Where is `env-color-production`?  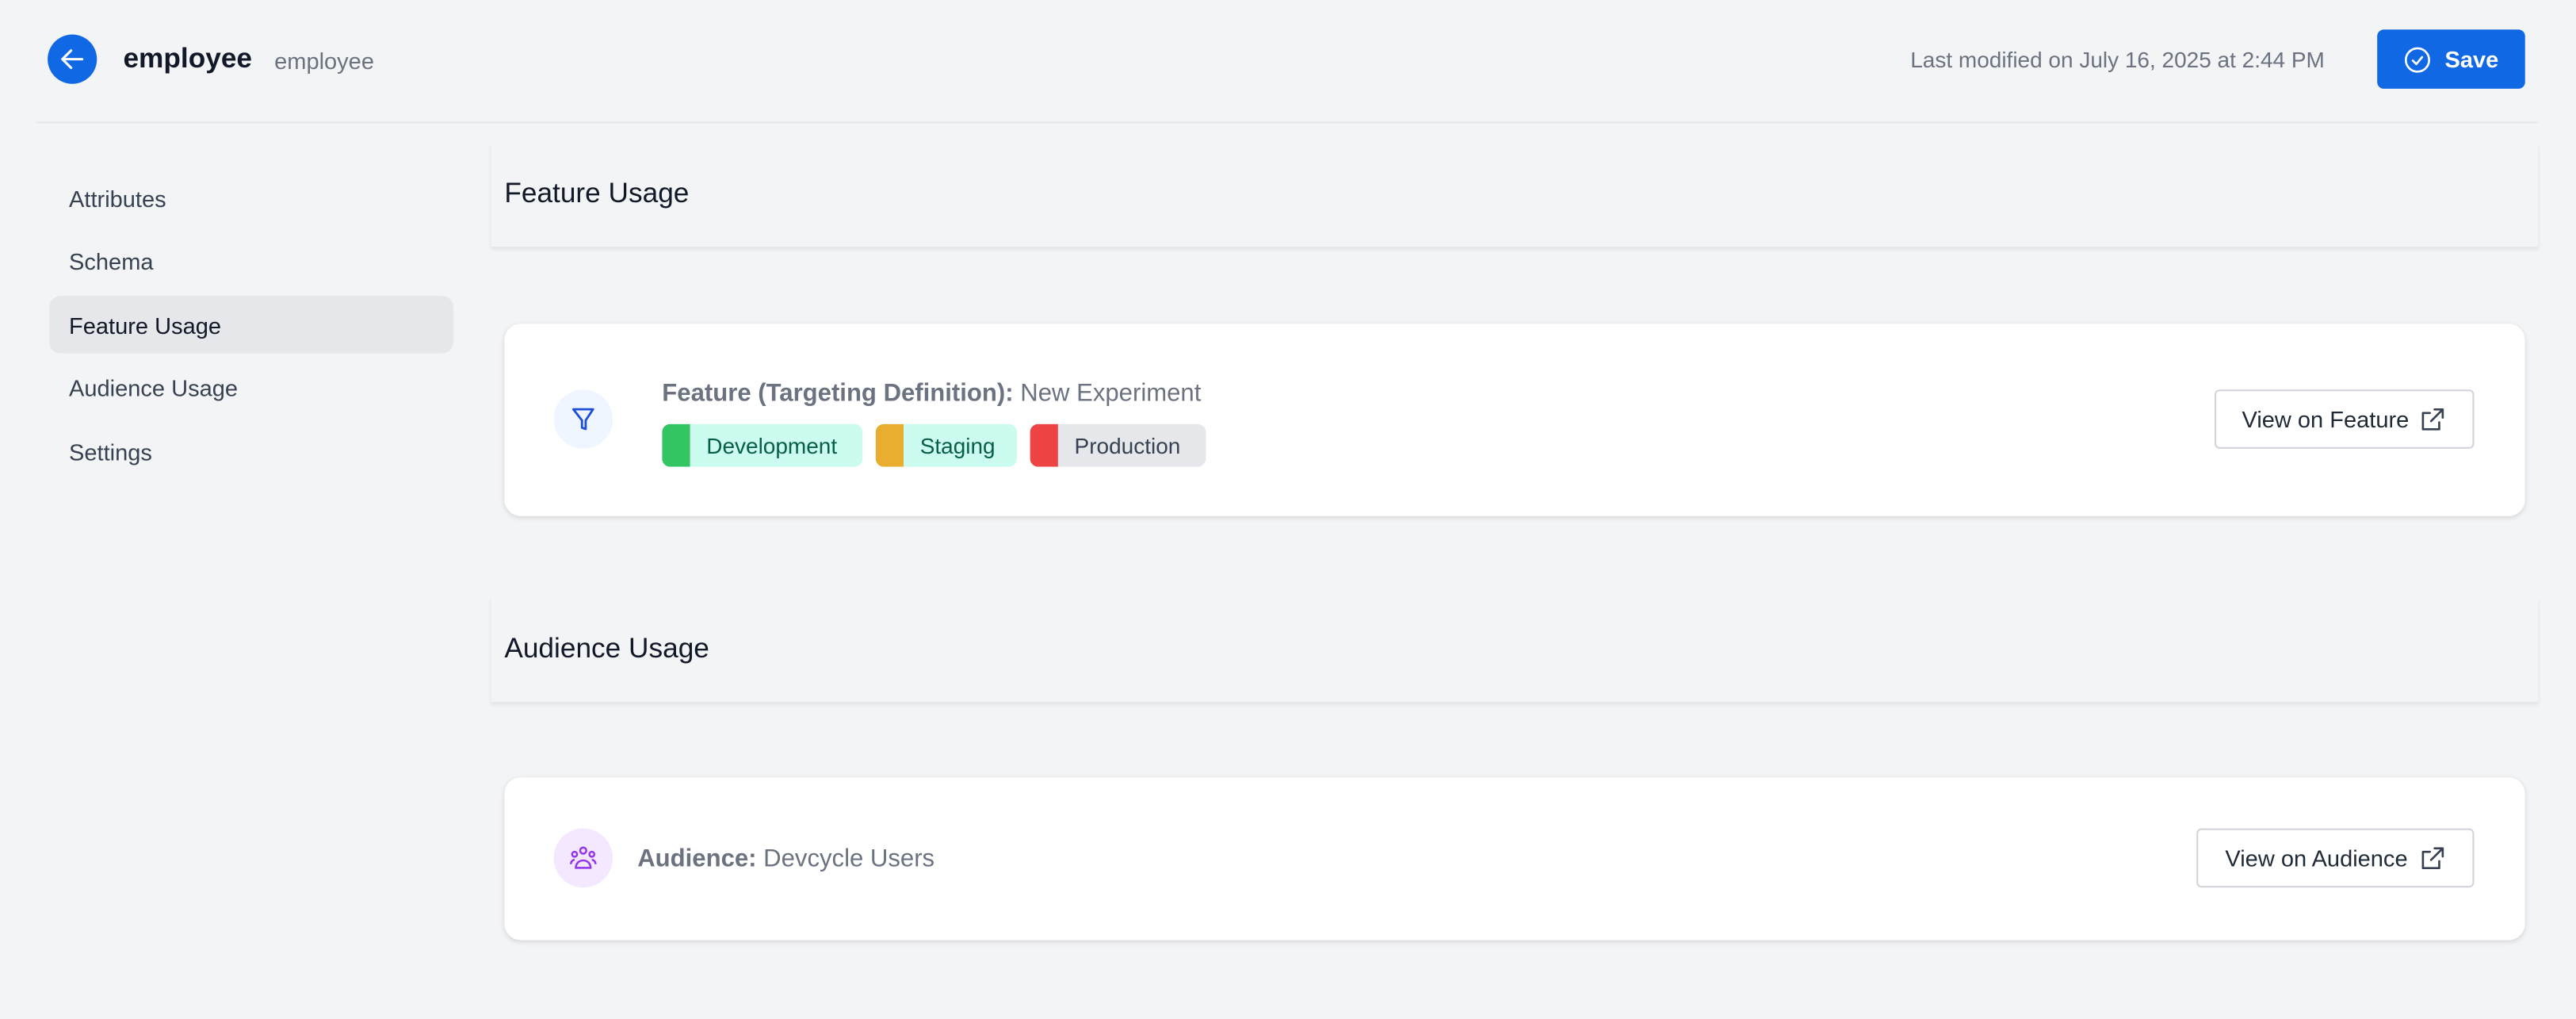
env-color-production is located at coordinates (1044, 445).